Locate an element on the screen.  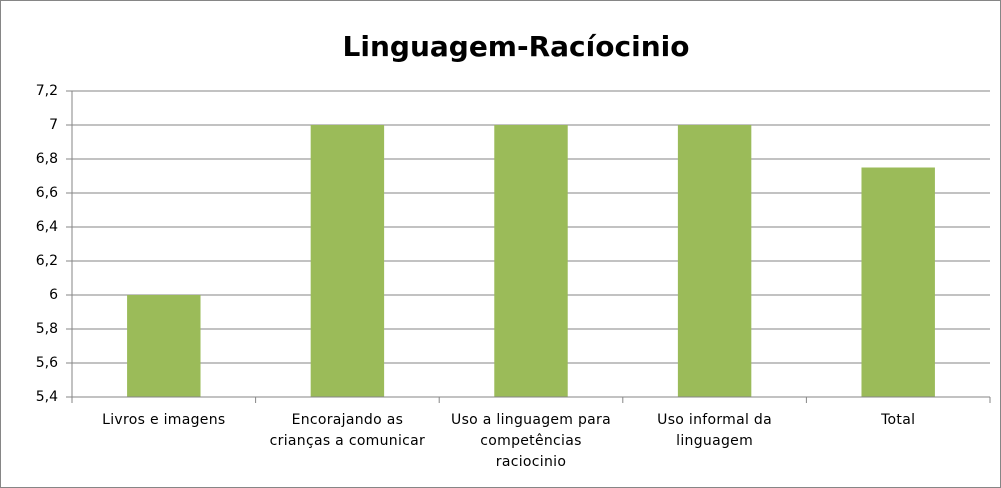
x-tick-label: Encorajando as crianças a comunicar is located at coordinates (347, 430).